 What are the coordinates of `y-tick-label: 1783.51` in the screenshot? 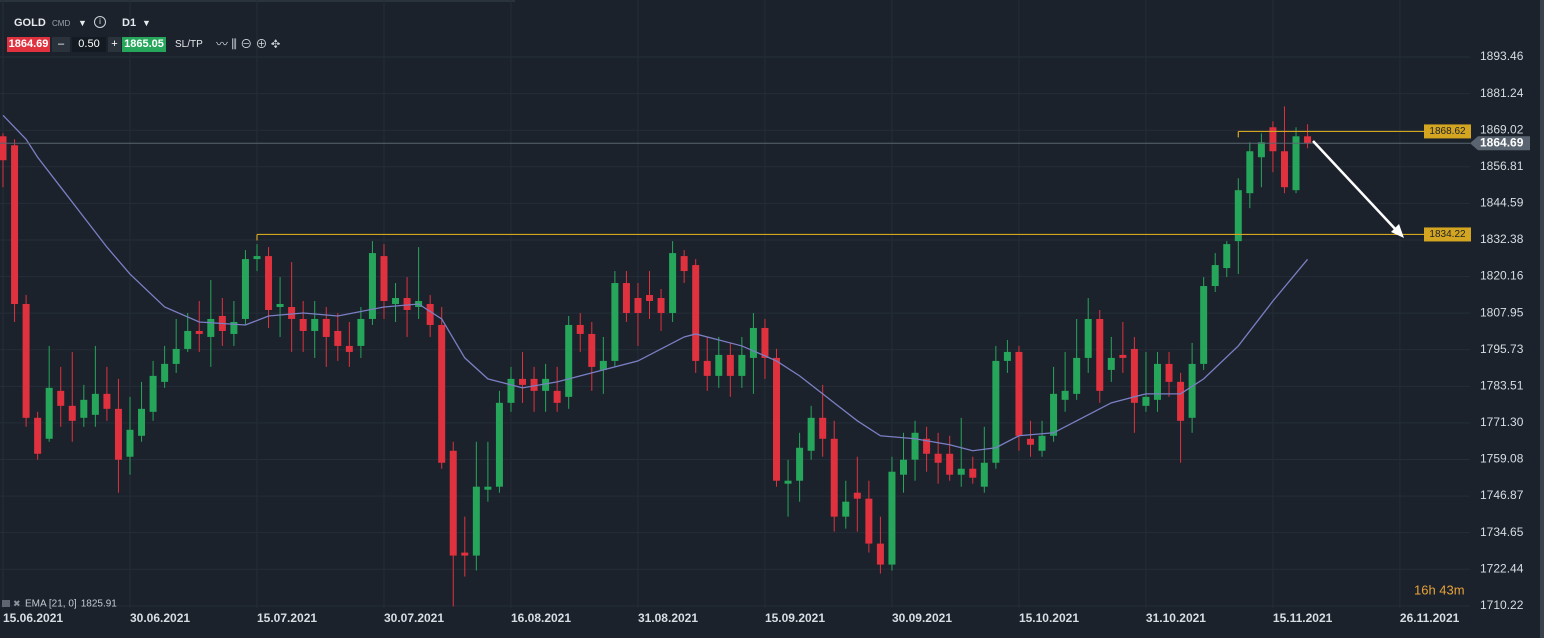 It's located at (1502, 386).